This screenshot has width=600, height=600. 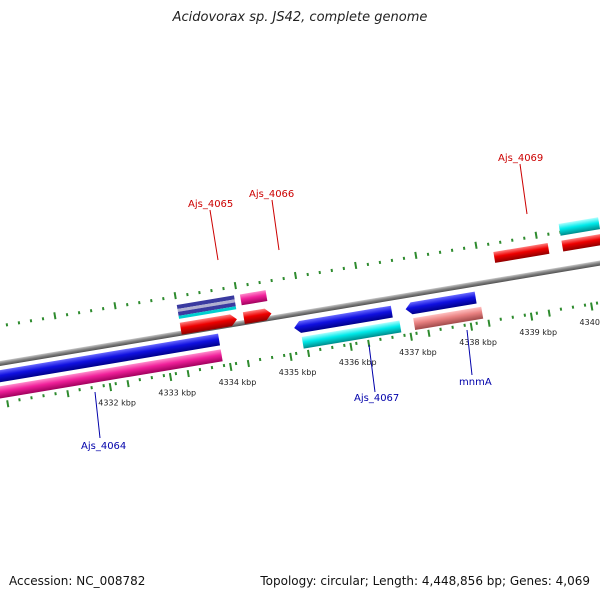 What do you see at coordinates (210, 204) in the screenshot?
I see `gene-label-ajs-4065: Ajs_4065` at bounding box center [210, 204].